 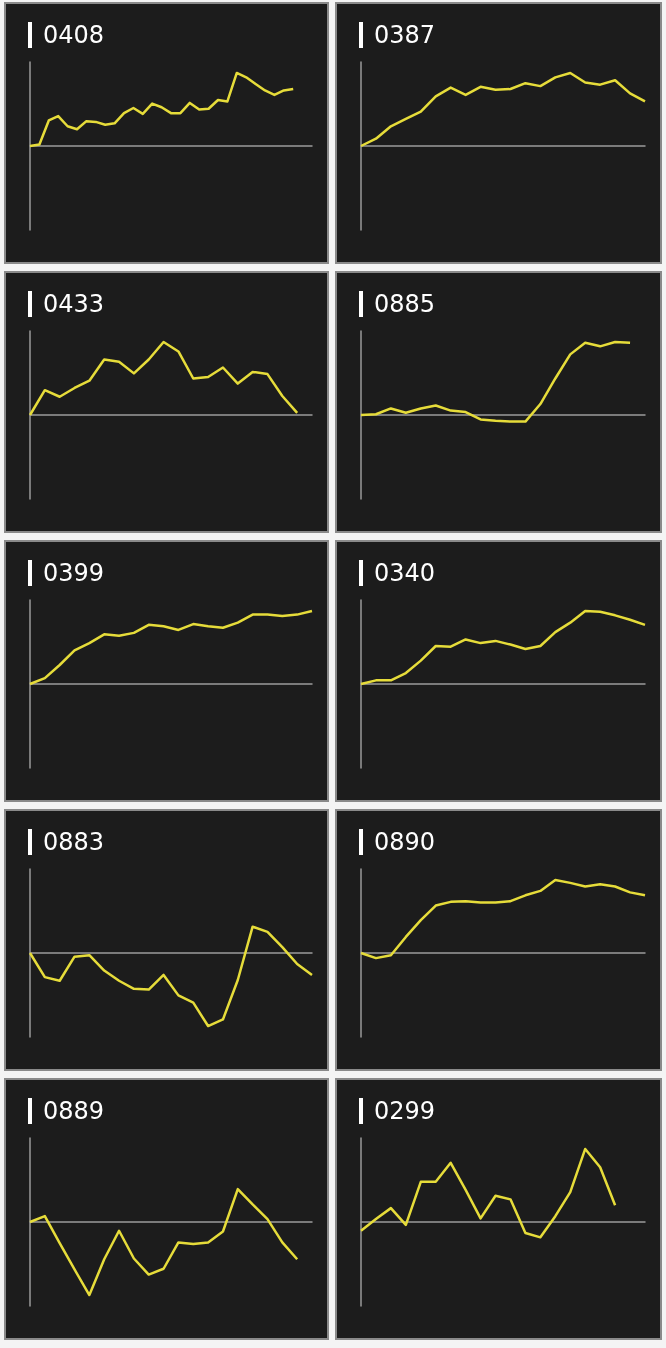 I want to click on chart-title: 0387, so click(x=405, y=35).